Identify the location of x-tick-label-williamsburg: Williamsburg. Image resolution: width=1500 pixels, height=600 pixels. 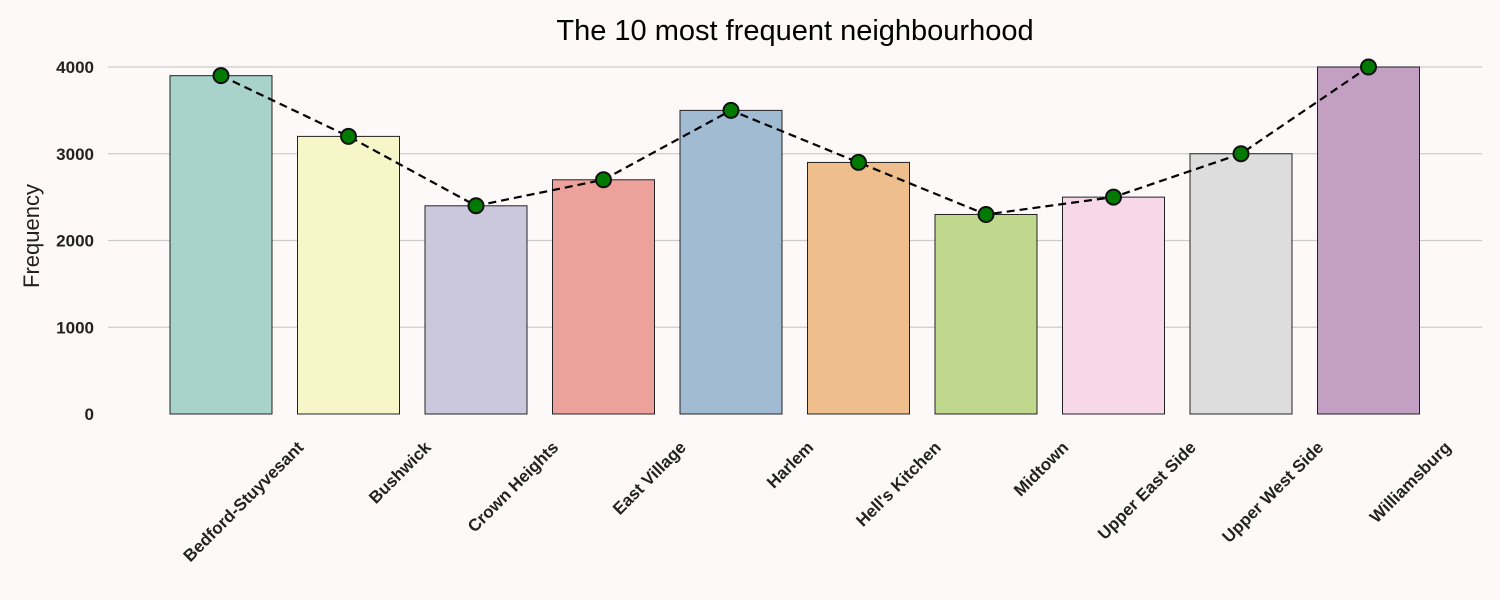
(1410, 482).